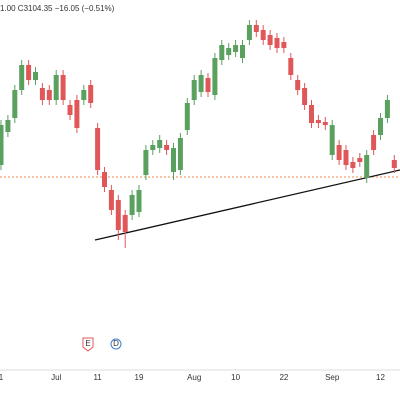 The width and height of the screenshot is (400, 400). Describe the element at coordinates (283, 377) in the screenshot. I see `x-tick-label: 22` at that location.